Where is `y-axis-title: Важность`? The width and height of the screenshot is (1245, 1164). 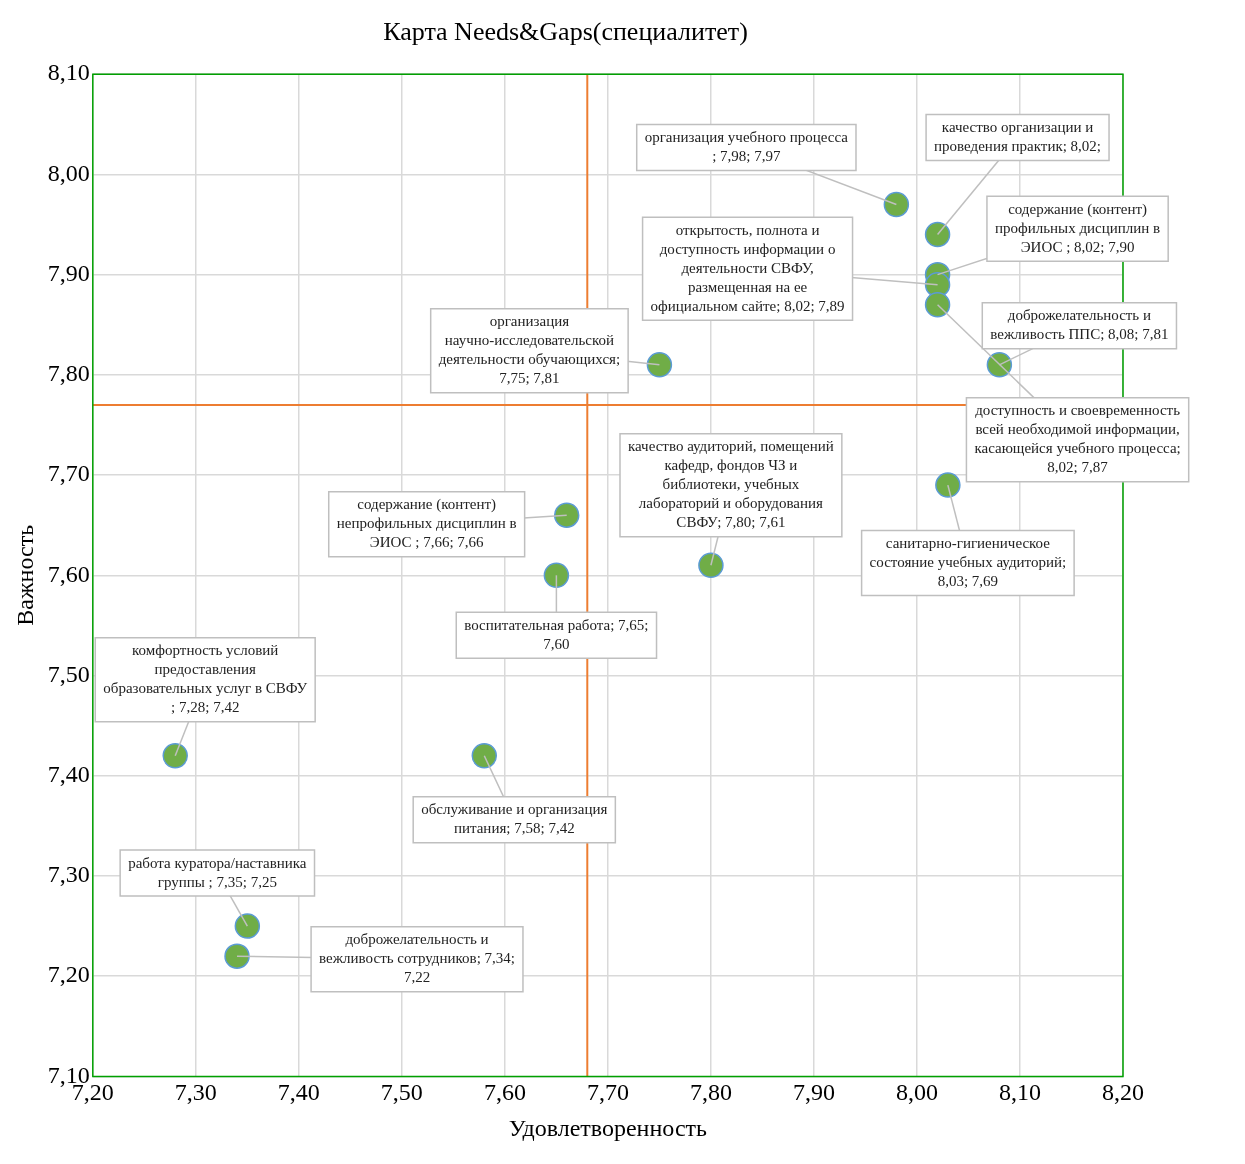
y-axis-title: Важность is located at coordinates (24, 575).